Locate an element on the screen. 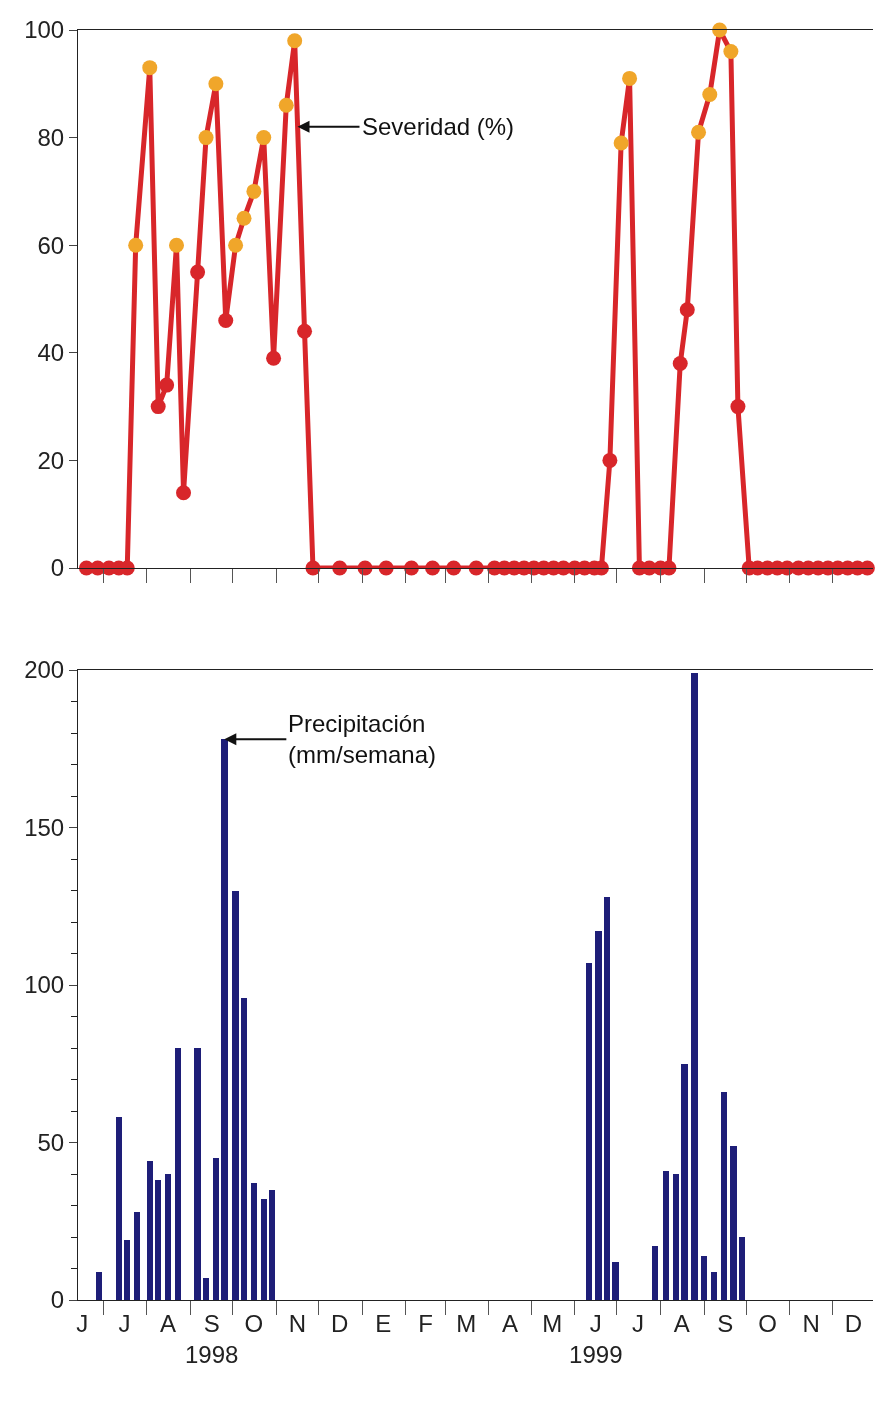  x-tick-label: J 1999 is located at coordinates (596, 1338).